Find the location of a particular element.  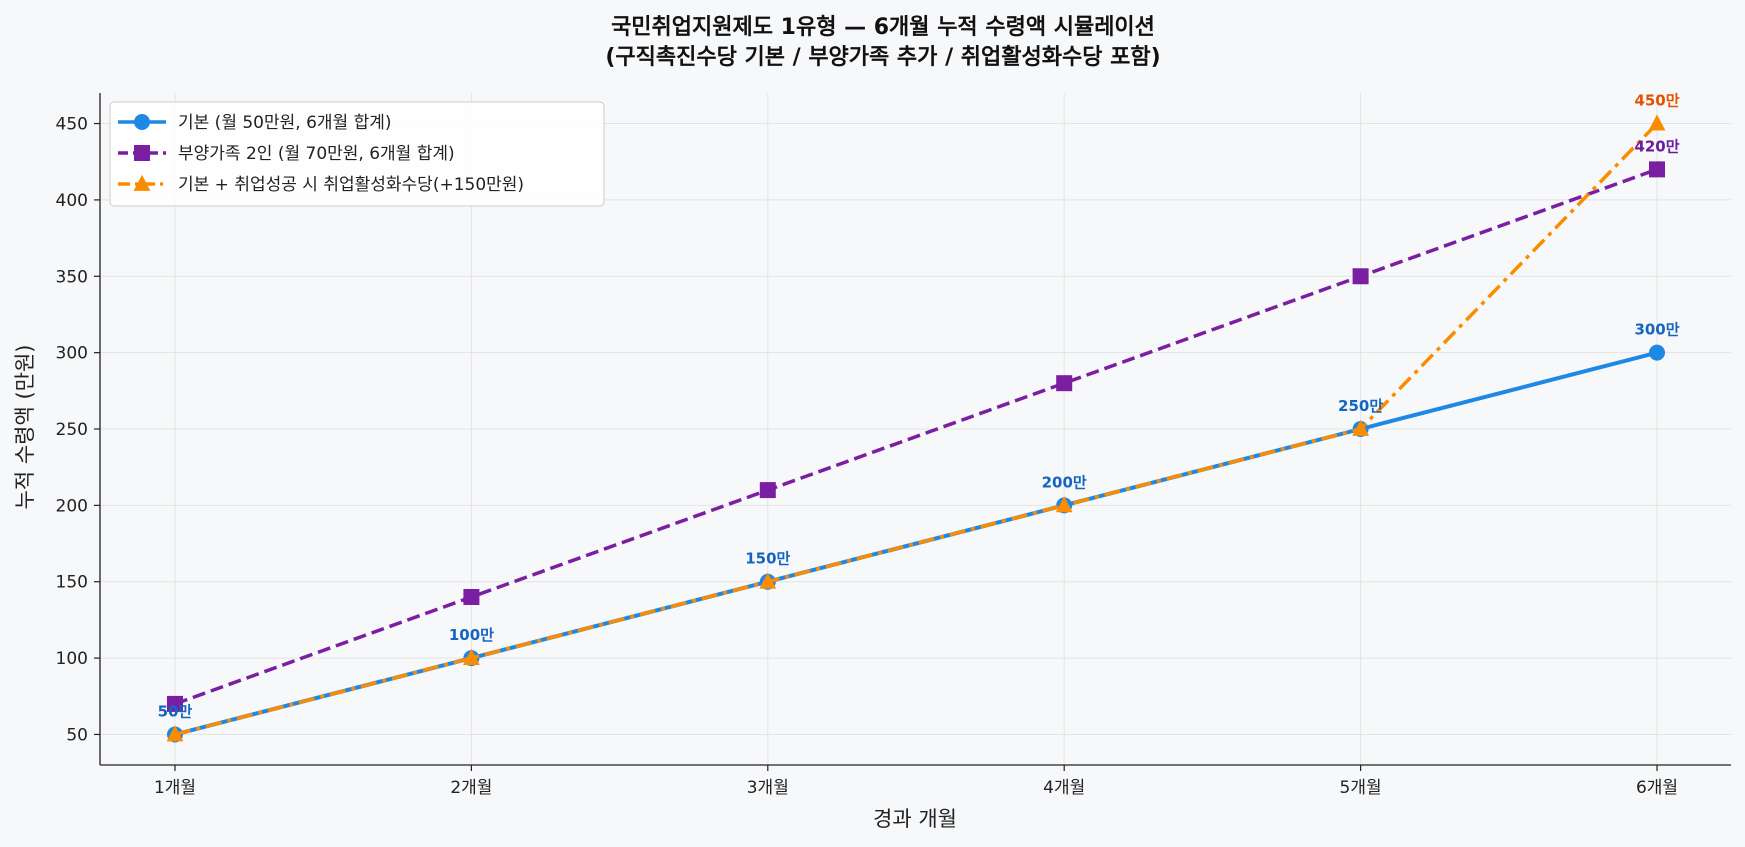

x-tick-label: 5개월 is located at coordinates (1361, 788).